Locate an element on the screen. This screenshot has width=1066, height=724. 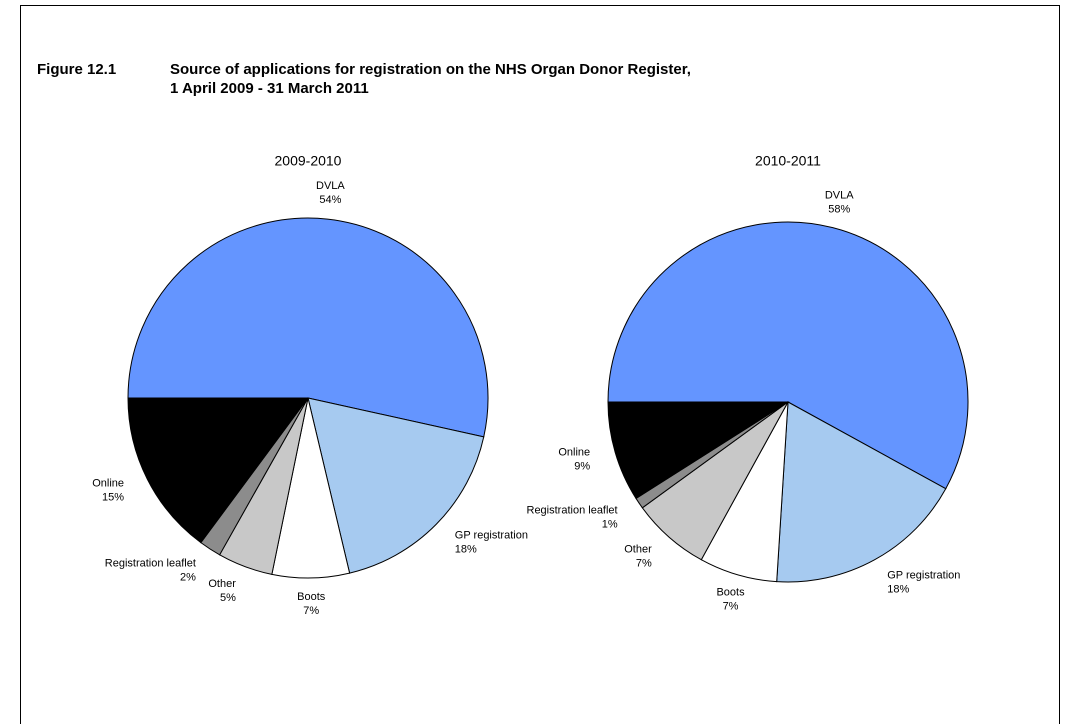
figure-title: 1 April 2009 - 31 March 2011 is located at coordinates (269, 88).